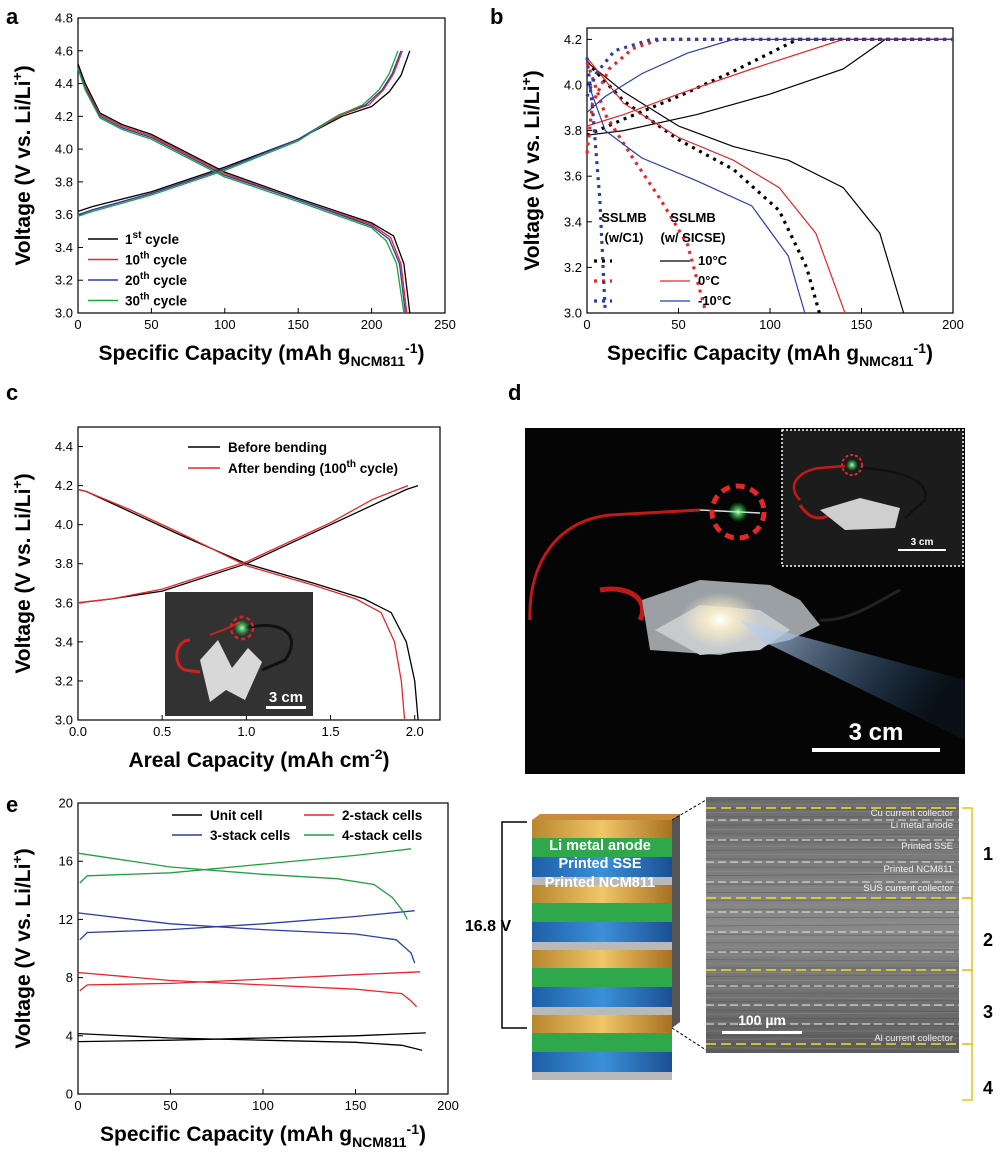  Describe the element at coordinates (745, 601) in the screenshot. I see `photo-d: 3 cm 3 cm` at that location.